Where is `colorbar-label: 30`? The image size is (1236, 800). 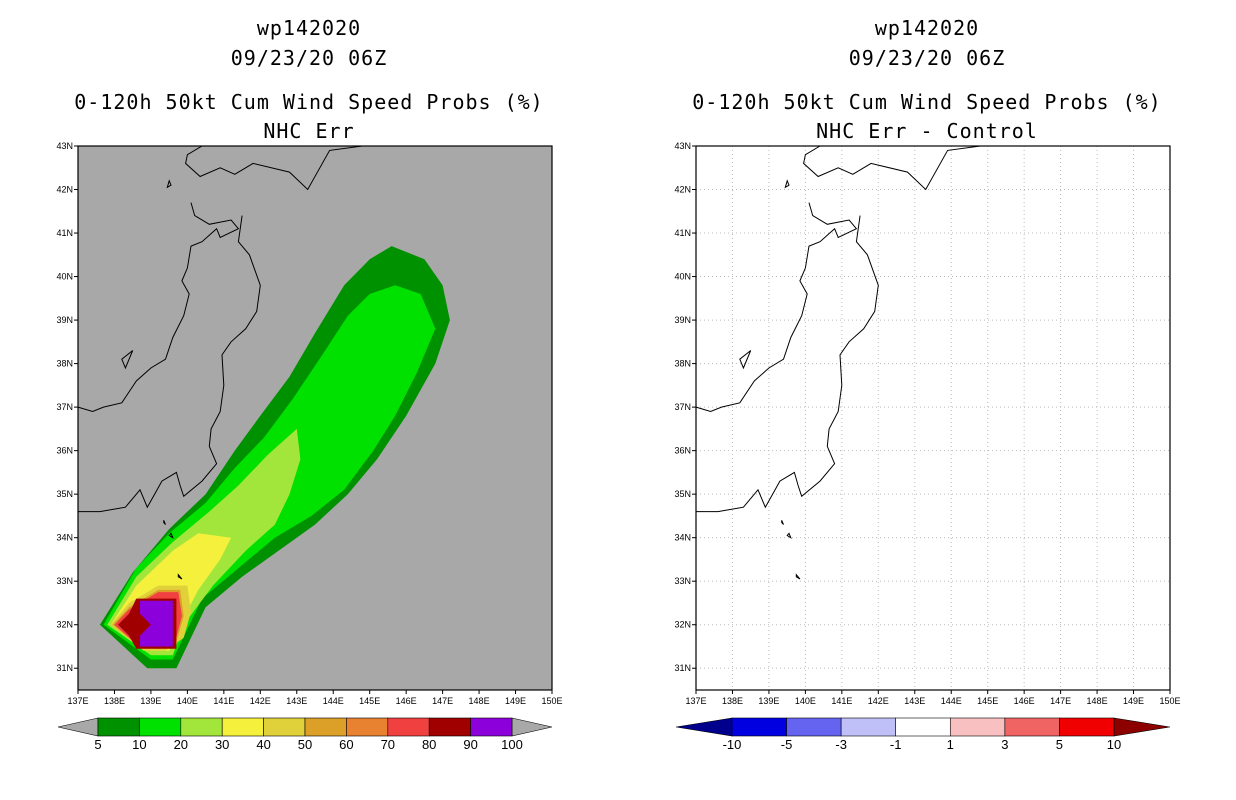
colorbar-label: 30 is located at coordinates (222, 744).